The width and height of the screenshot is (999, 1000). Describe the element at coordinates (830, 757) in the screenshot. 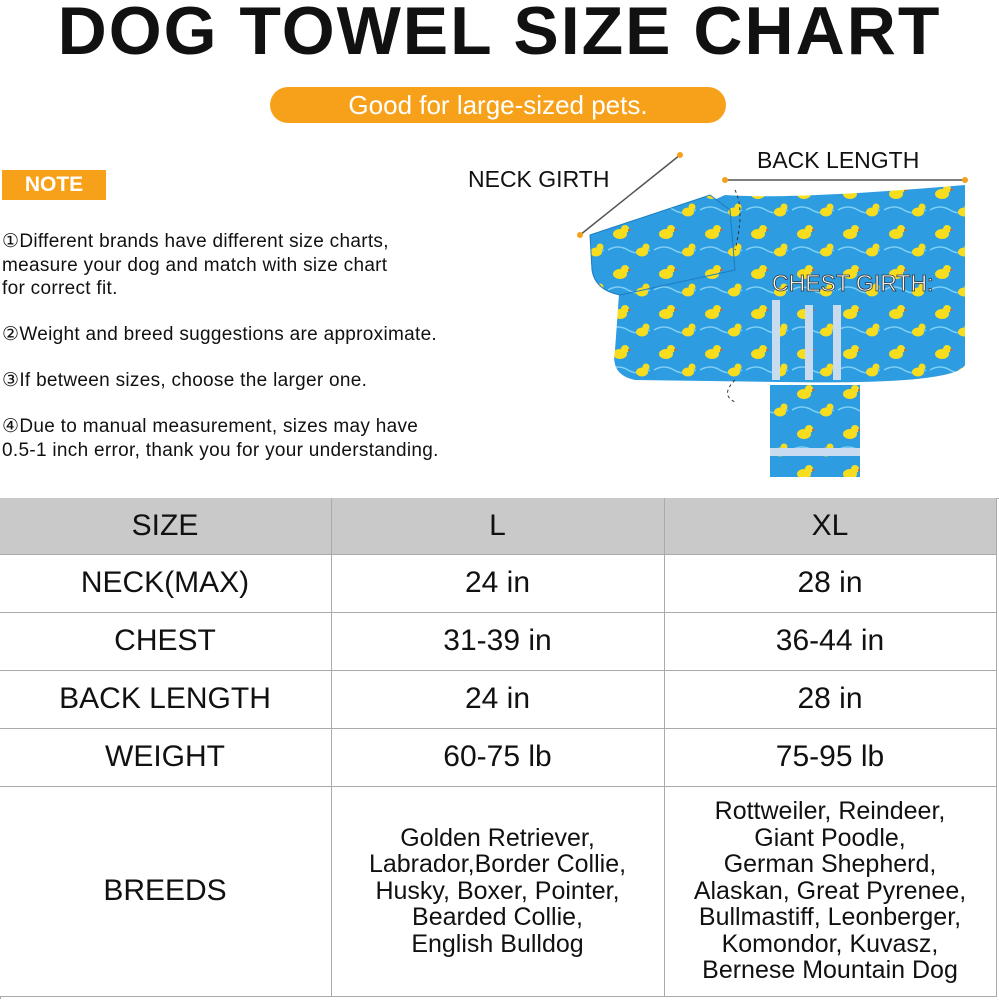

I see `table-cell: 75-95 lb` at that location.